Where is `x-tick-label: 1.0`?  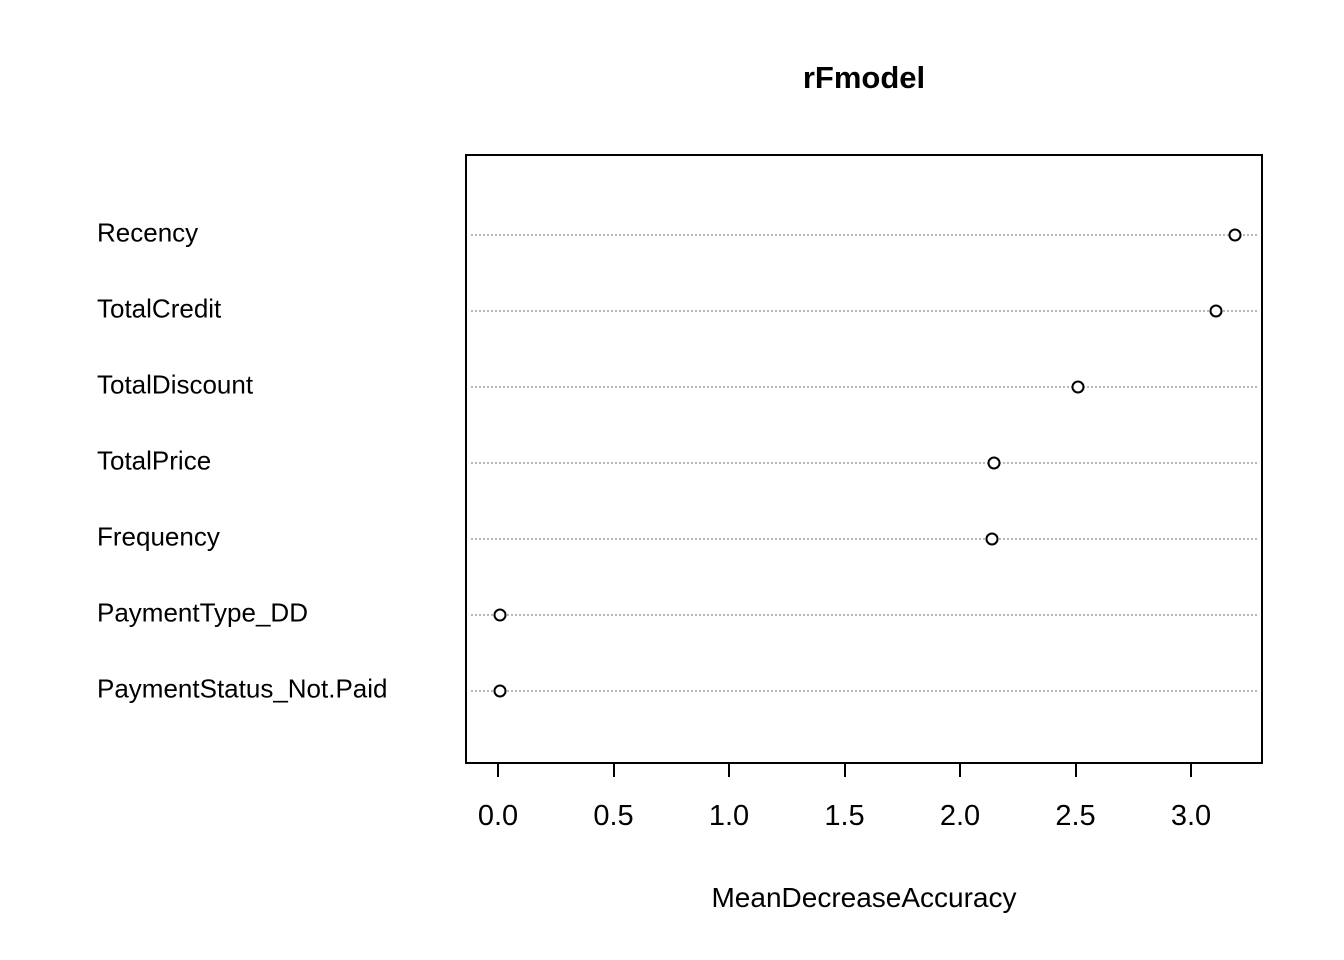 x-tick-label: 1.0 is located at coordinates (729, 816).